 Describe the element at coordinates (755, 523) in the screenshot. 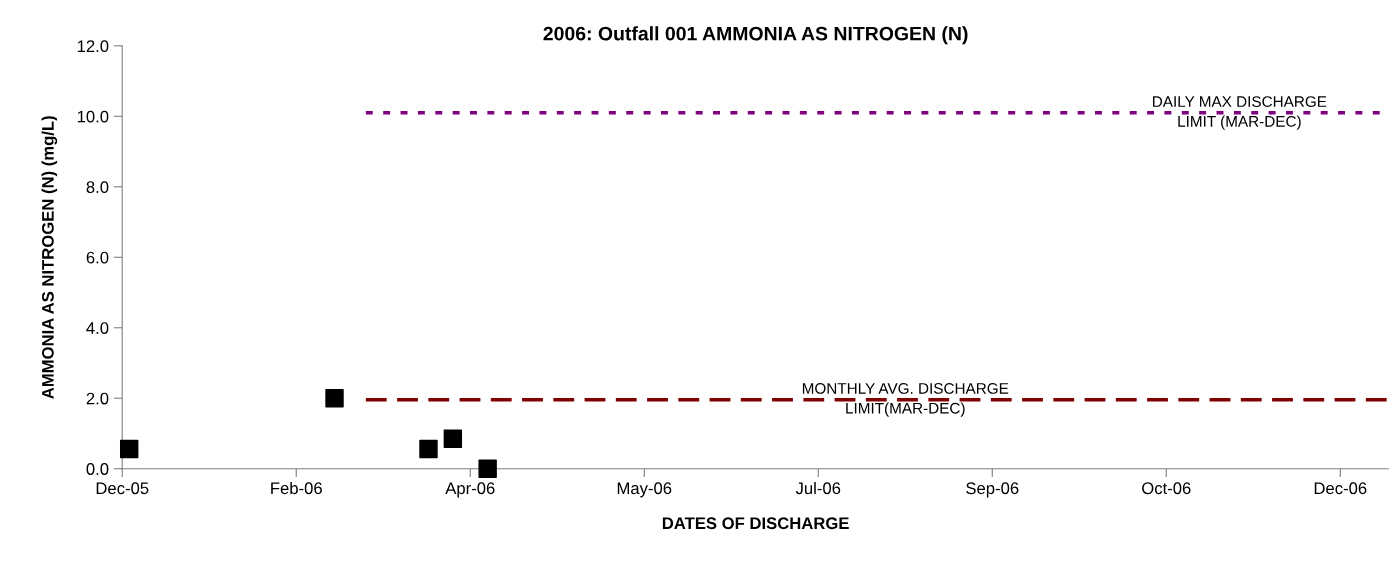

I see `x-axis-title: DATES OF DISCHARGE` at that location.